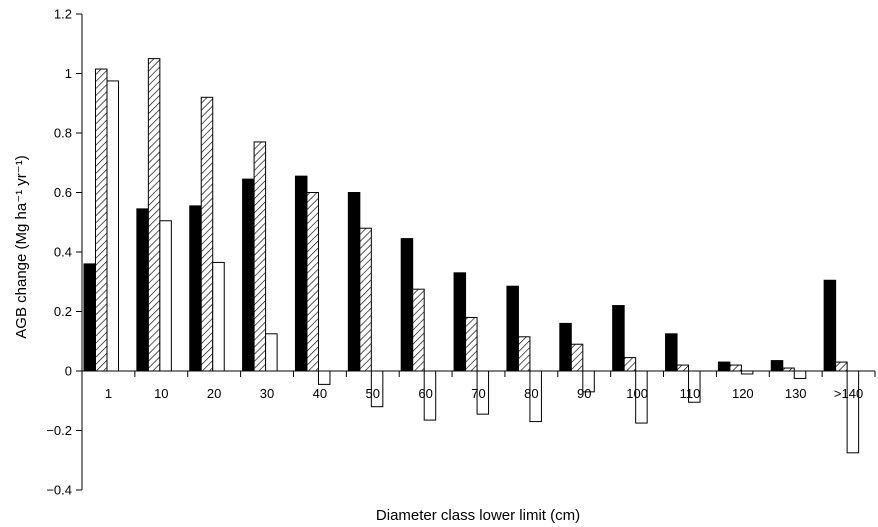 This screenshot has width=878, height=527. What do you see at coordinates (320, 393) in the screenshot?
I see `x-tick-label: 40` at bounding box center [320, 393].